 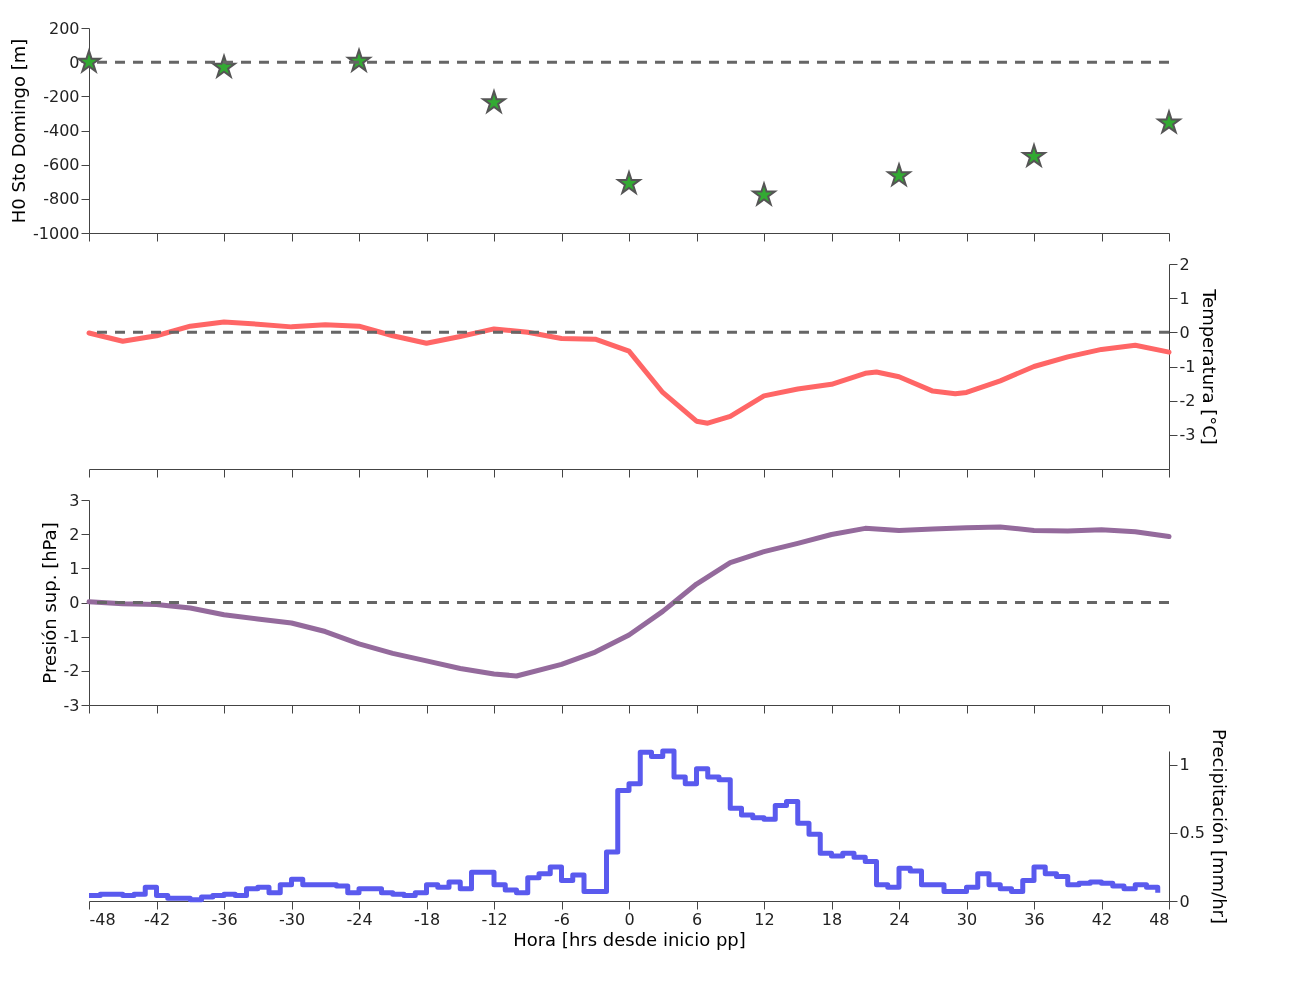 I want to click on y-axis-title: Temperatura [°C], so click(x=1210, y=366).